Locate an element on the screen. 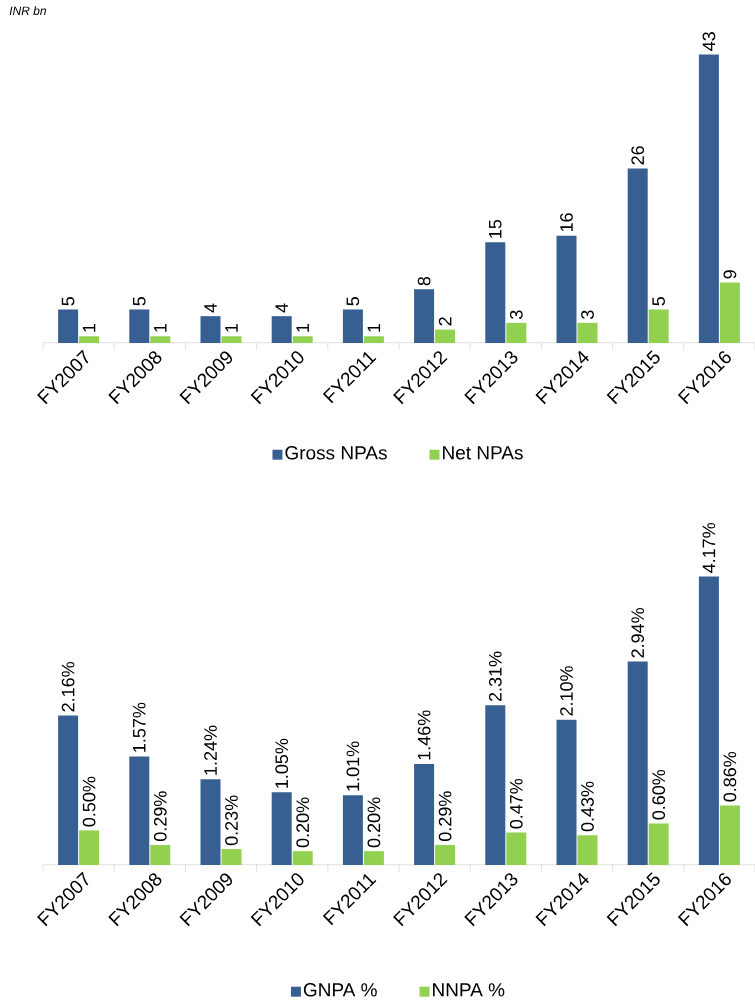 The width and height of the screenshot is (755, 1002). data-label: 1.24% is located at coordinates (210, 750).